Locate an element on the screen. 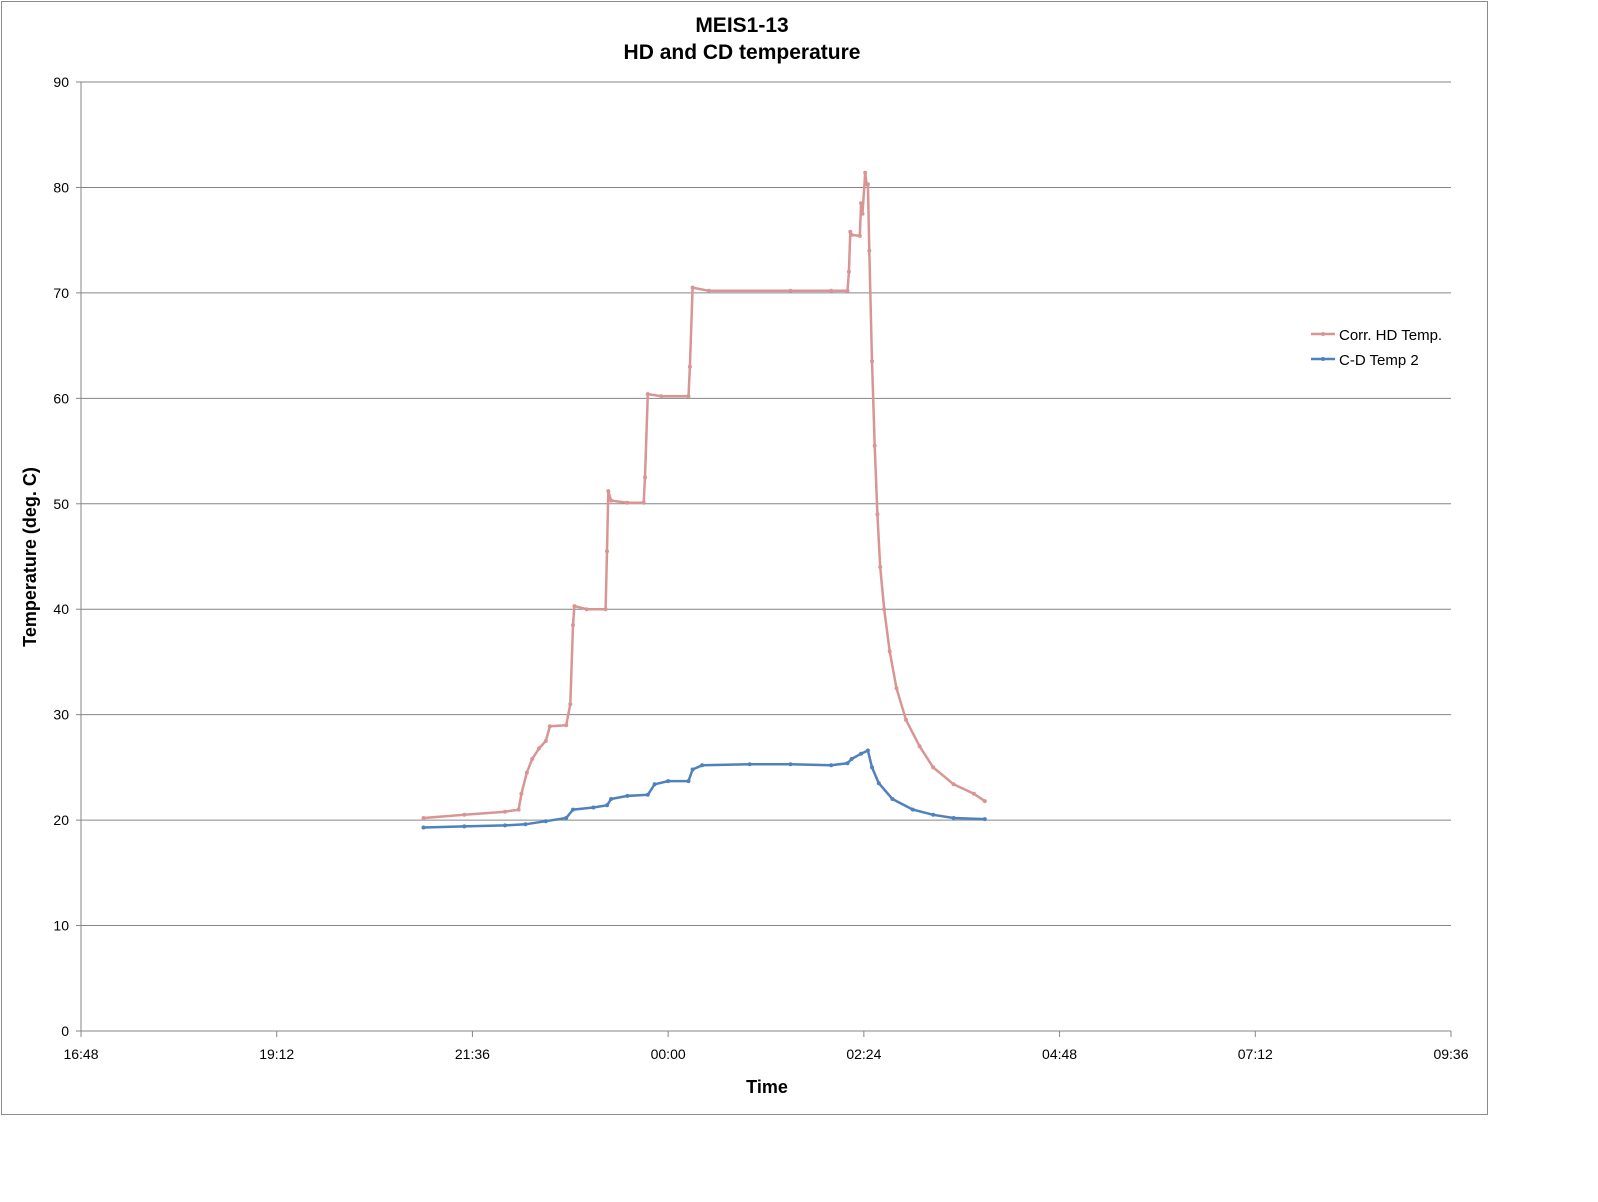 Image resolution: width=1598 pixels, height=1202 pixels. x-tick-label: 19:12 is located at coordinates (276, 1054).